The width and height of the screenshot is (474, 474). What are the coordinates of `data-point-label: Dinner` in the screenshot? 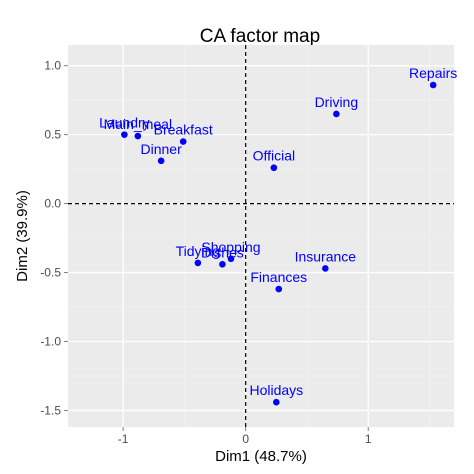 It's located at (162, 149).